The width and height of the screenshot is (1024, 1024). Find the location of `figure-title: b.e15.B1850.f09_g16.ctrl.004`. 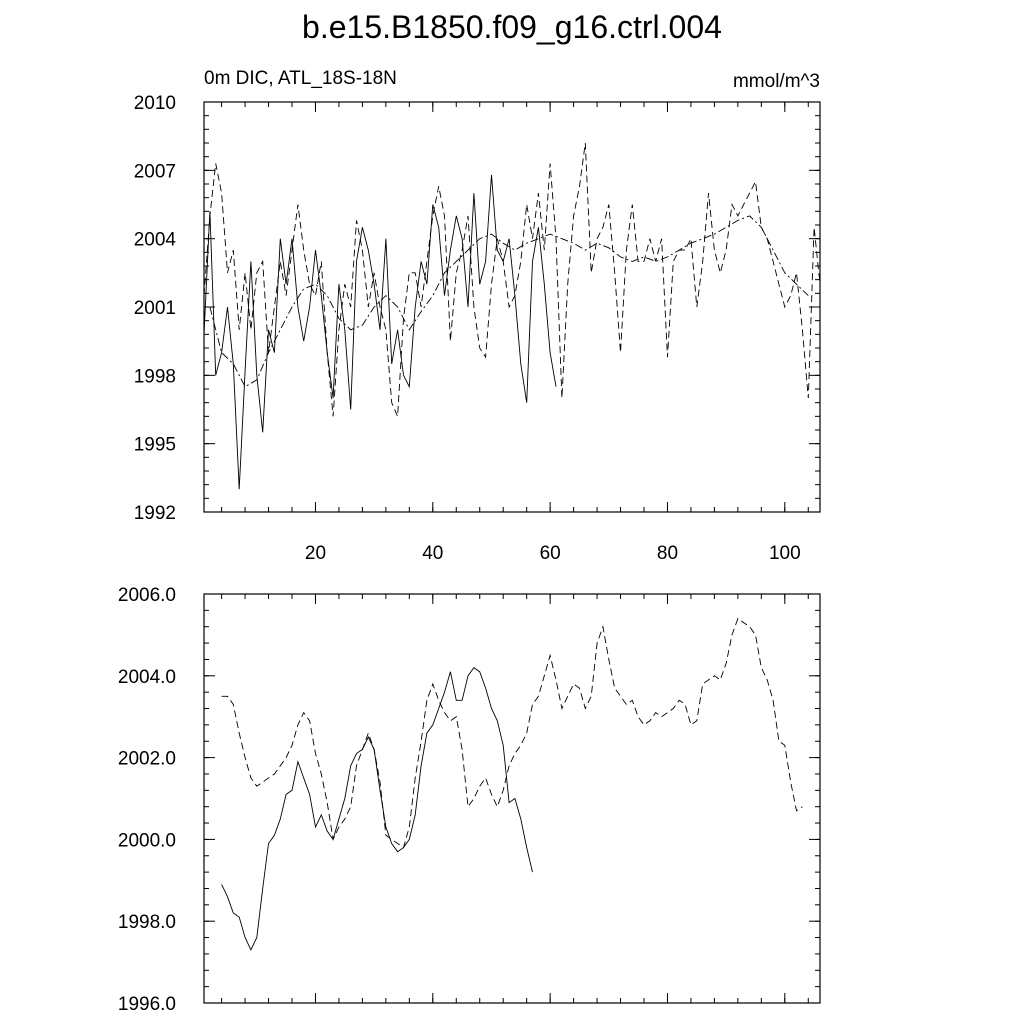

figure-title: b.e15.B1850.f09_g16.ctrl.004 is located at coordinates (512, 27).